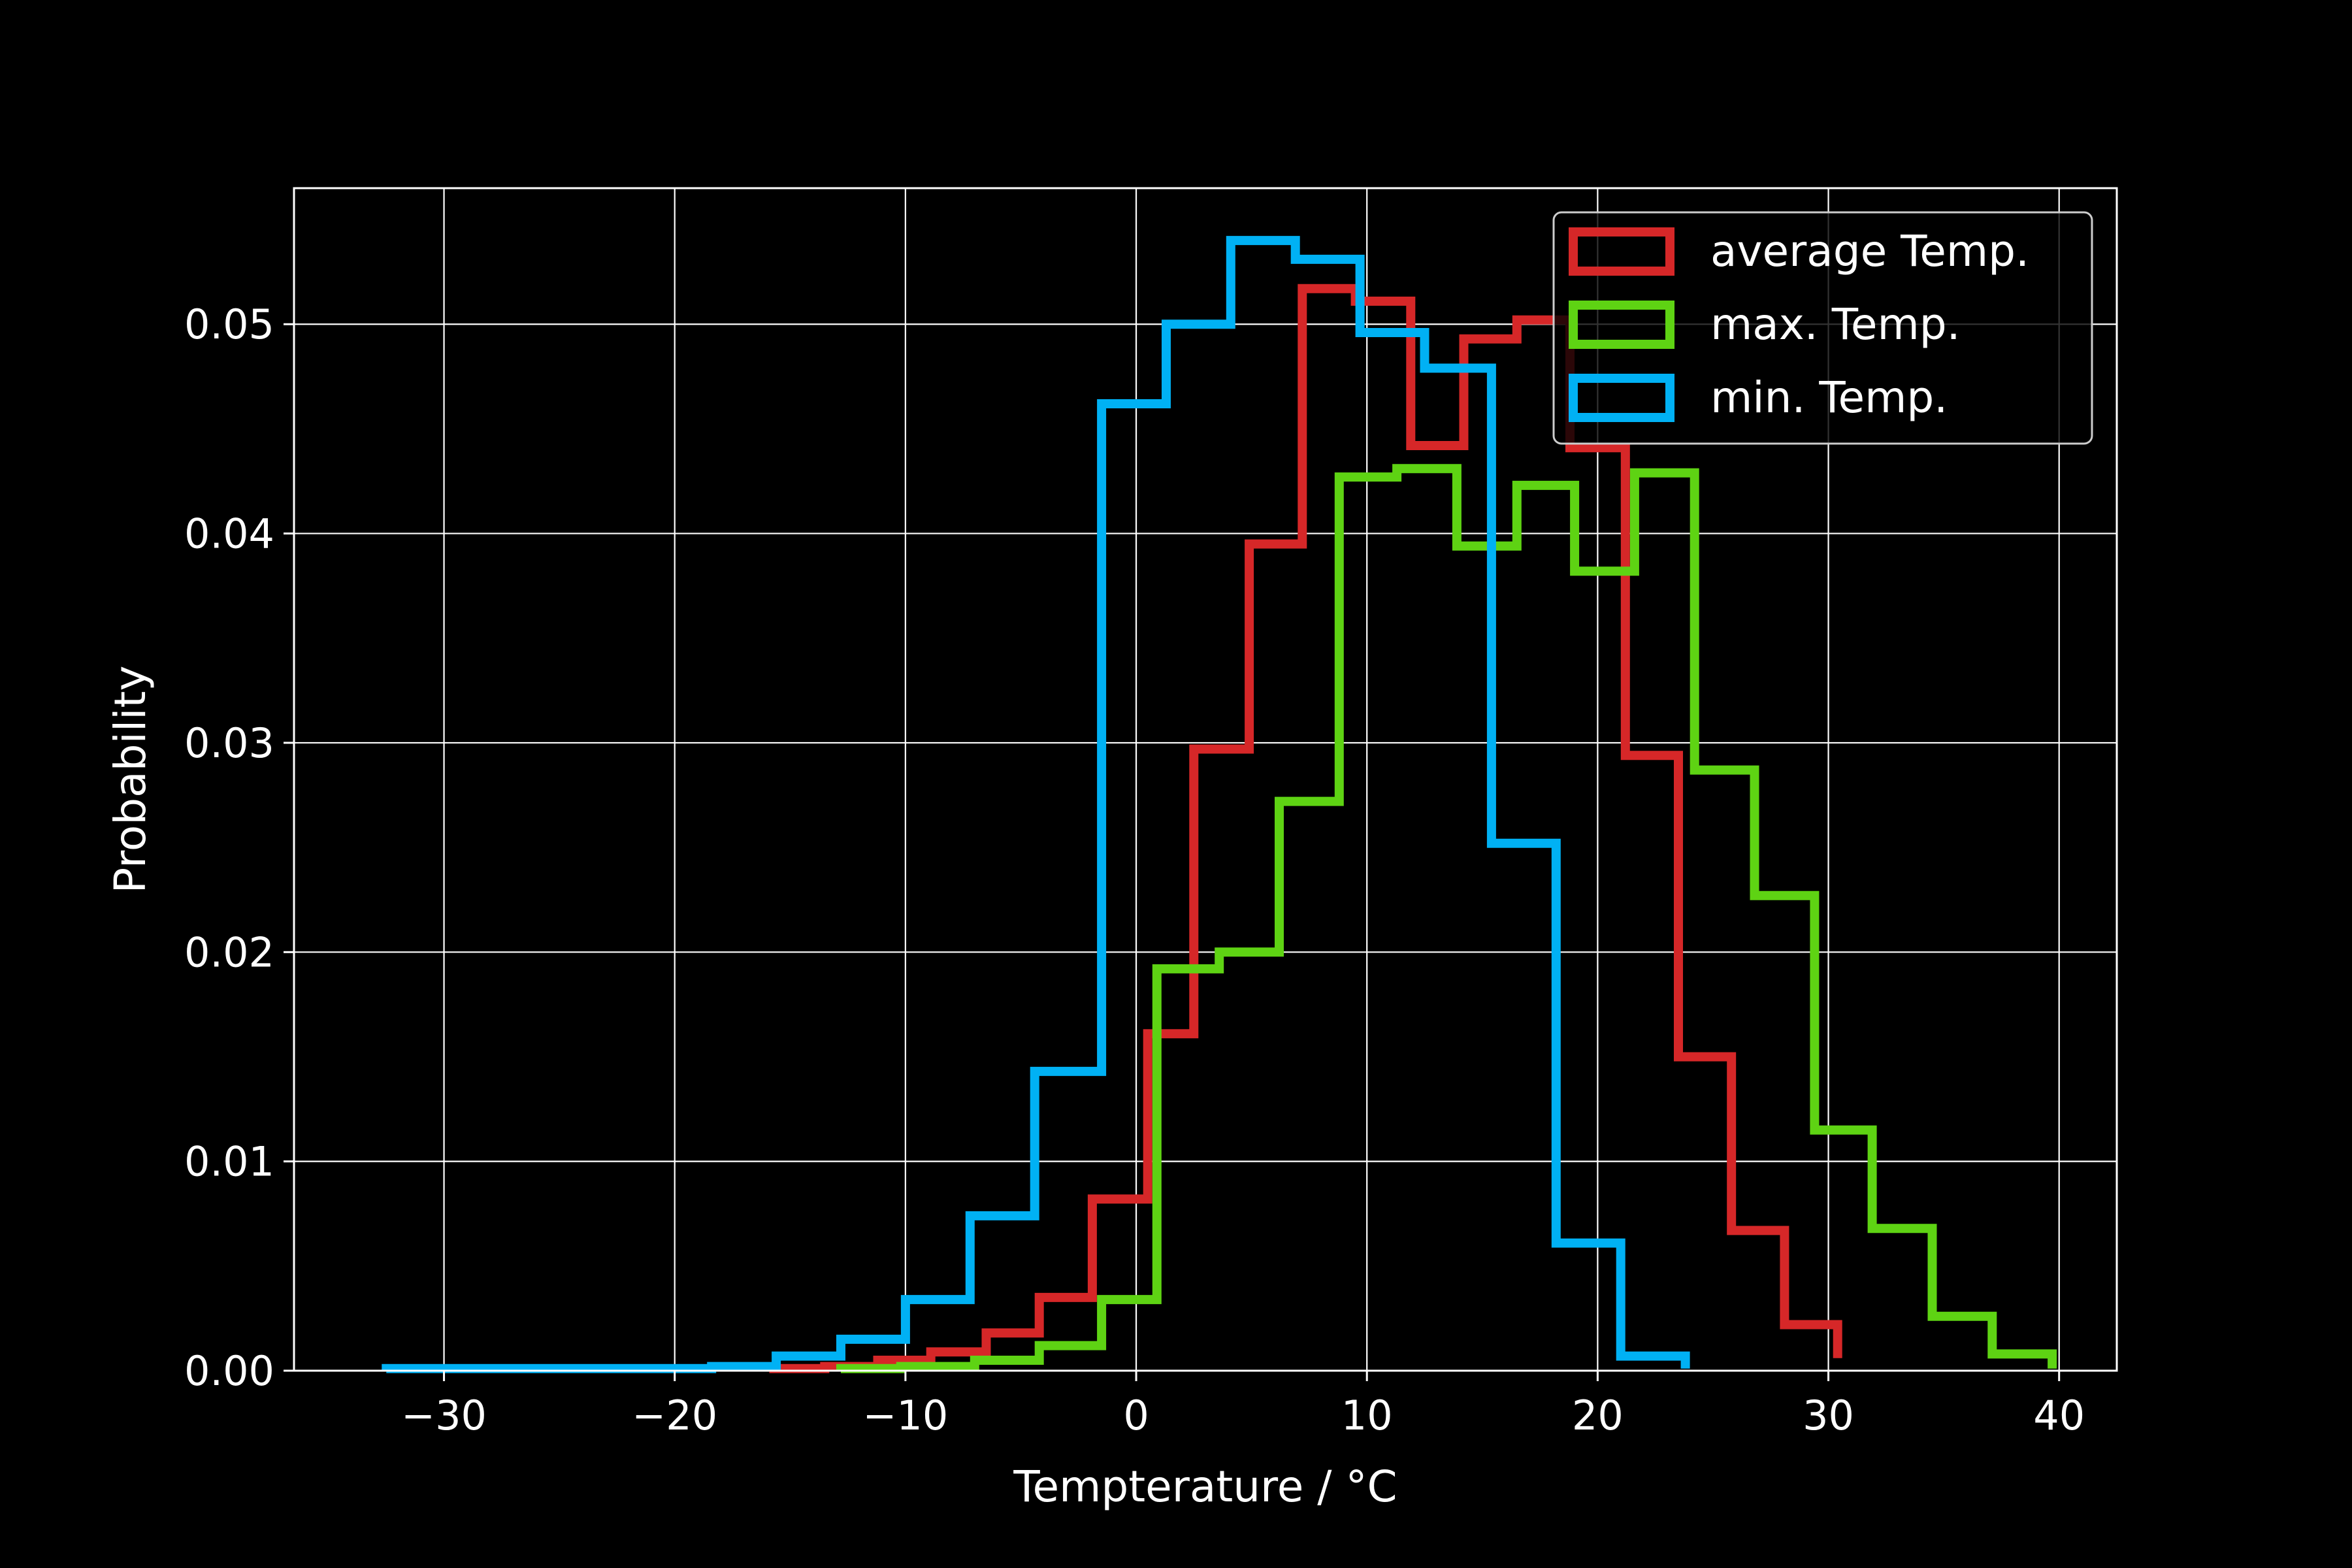  I want to click on legend: average Temp. max. Temp. min. Temp., so click(1822, 328).